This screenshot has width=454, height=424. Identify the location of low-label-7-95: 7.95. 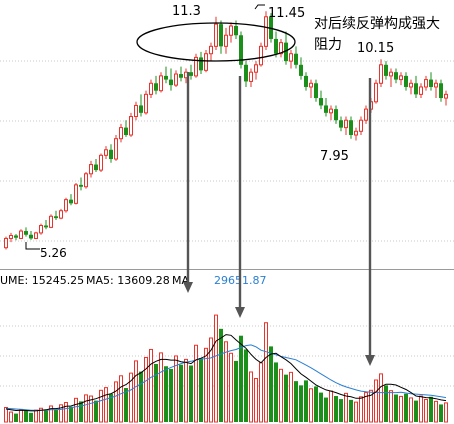
(334, 156).